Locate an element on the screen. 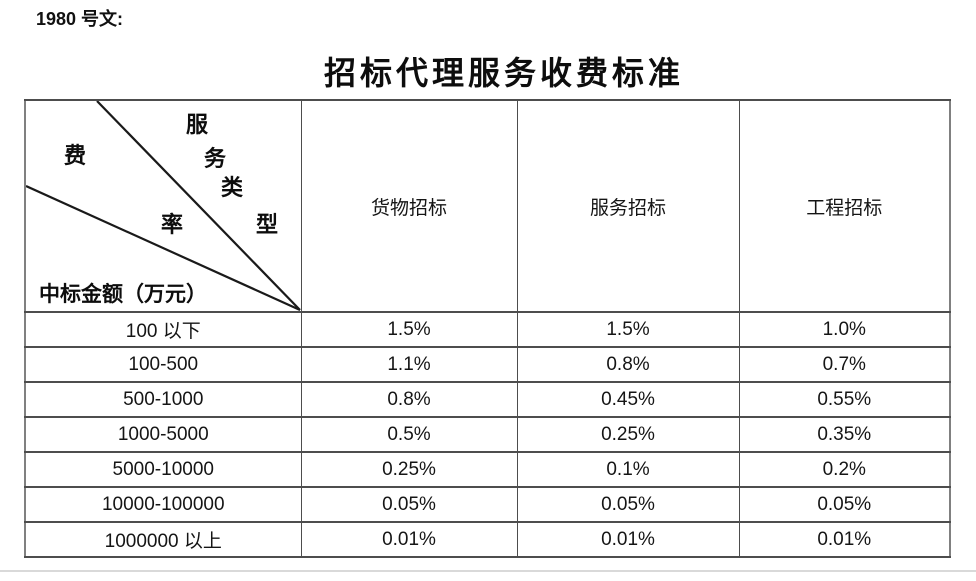 This screenshot has width=976, height=581. amount-range: 500-1000 is located at coordinates (163, 399).